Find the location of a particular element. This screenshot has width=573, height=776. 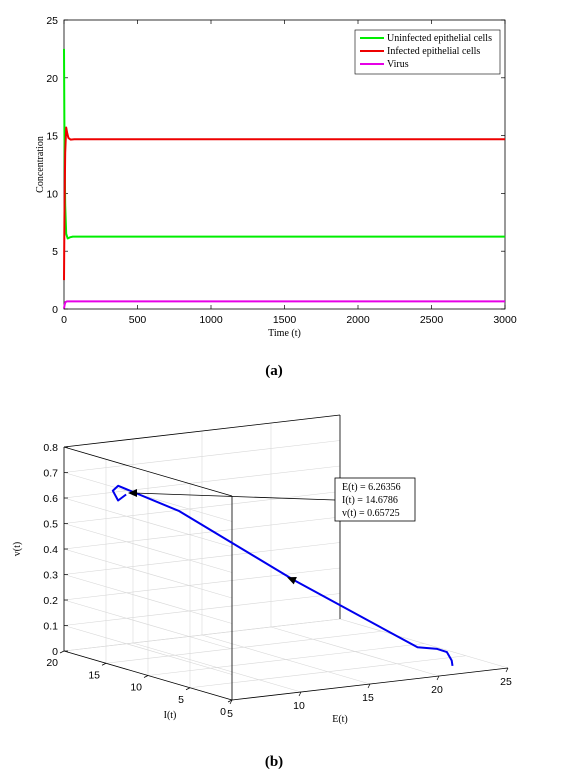

caption-b: (b) is located at coordinates (274, 762).